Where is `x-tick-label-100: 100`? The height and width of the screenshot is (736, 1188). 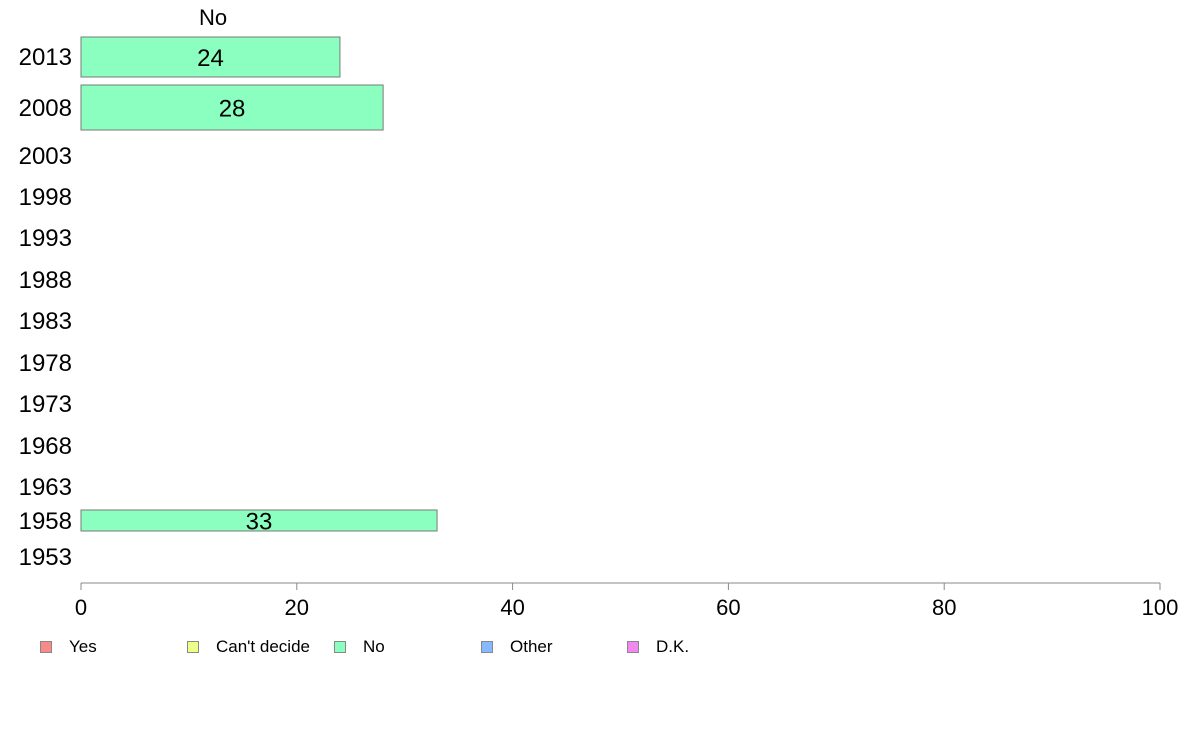
x-tick-label-100: 100 is located at coordinates (1160, 607).